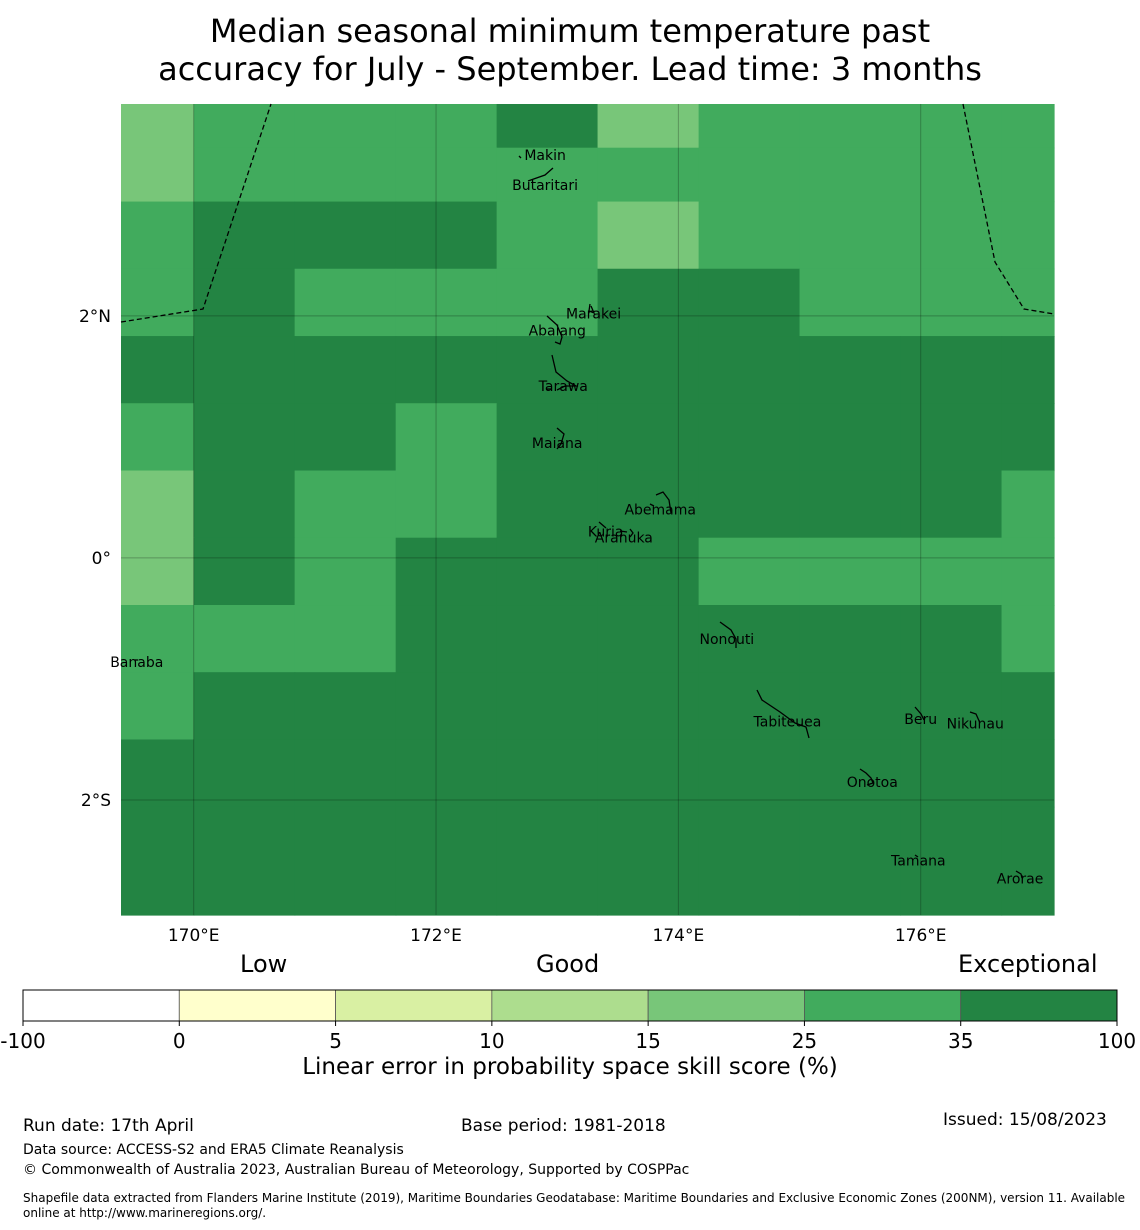  I want to click on colorbar-tick-label: 15, so click(647, 1041).